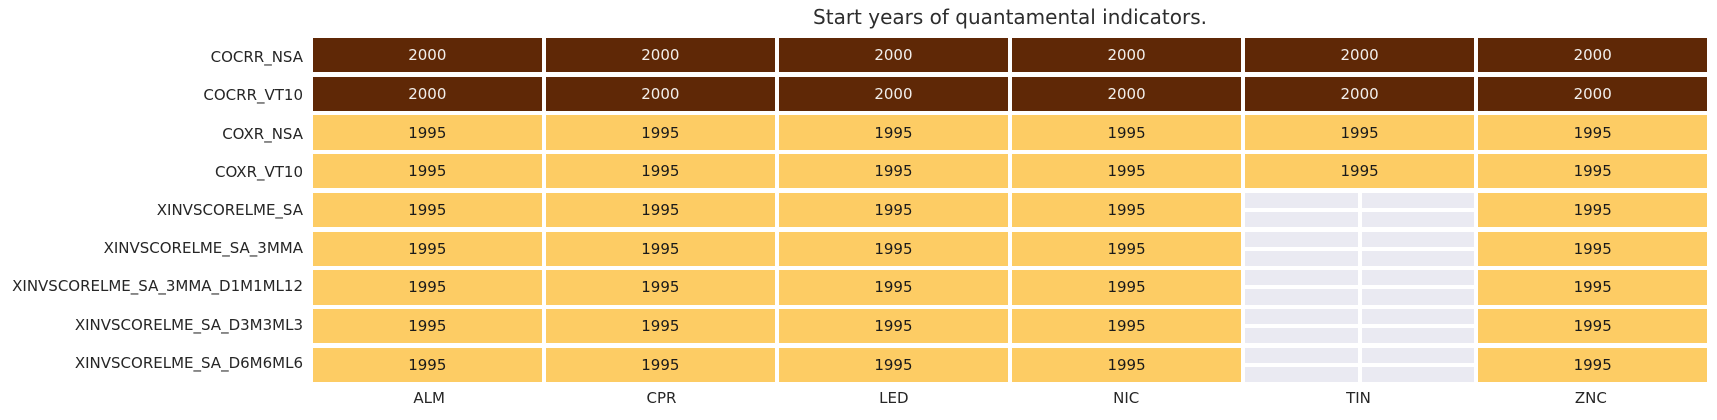 The image size is (1717, 420). What do you see at coordinates (894, 398) in the screenshot?
I see `x-tick-label: LED` at bounding box center [894, 398].